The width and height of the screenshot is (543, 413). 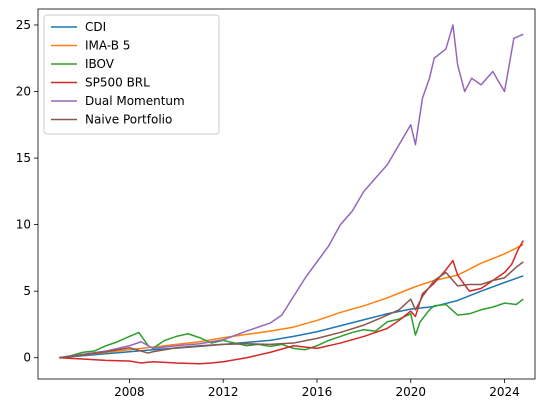 I want to click on x-tick-label-2: 2016, so click(x=317, y=392).